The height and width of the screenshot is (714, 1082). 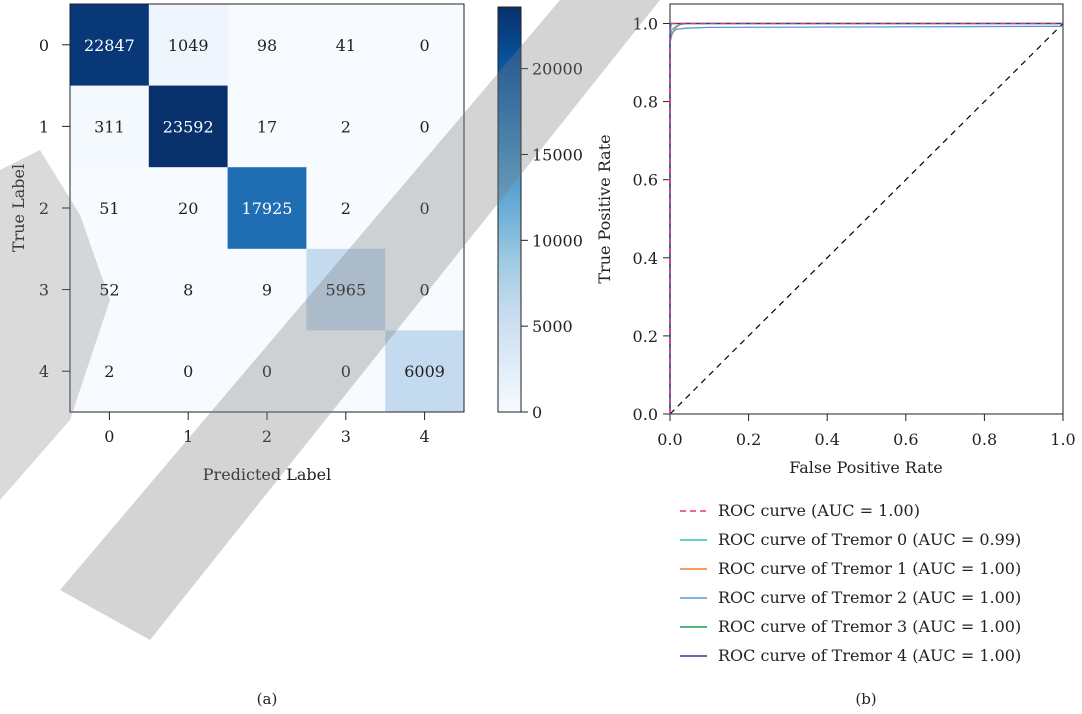 I want to click on cm-value: 6009, so click(x=424, y=371).